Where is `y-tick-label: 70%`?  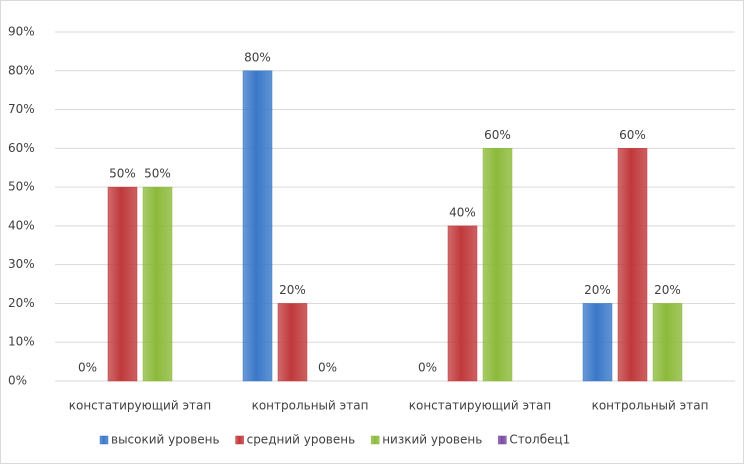 y-tick-label: 70% is located at coordinates (21, 109).